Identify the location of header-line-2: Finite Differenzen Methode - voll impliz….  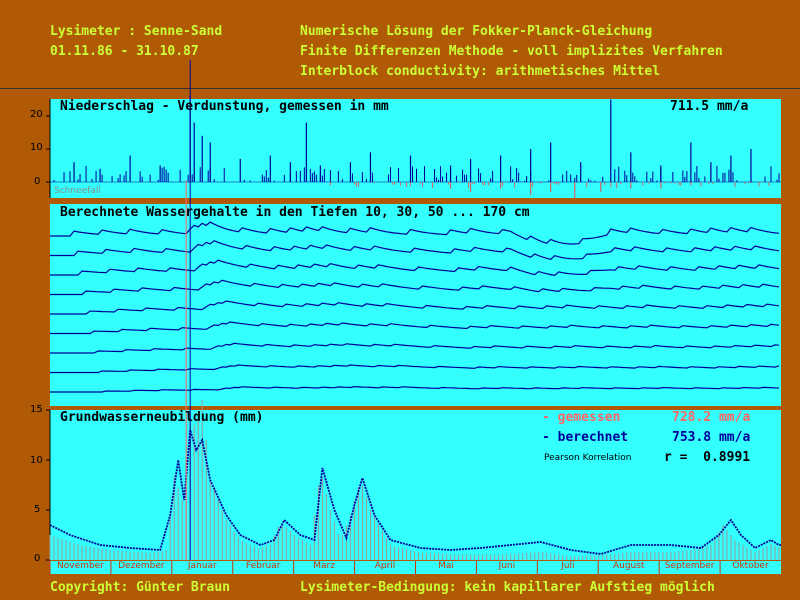
(511, 51).